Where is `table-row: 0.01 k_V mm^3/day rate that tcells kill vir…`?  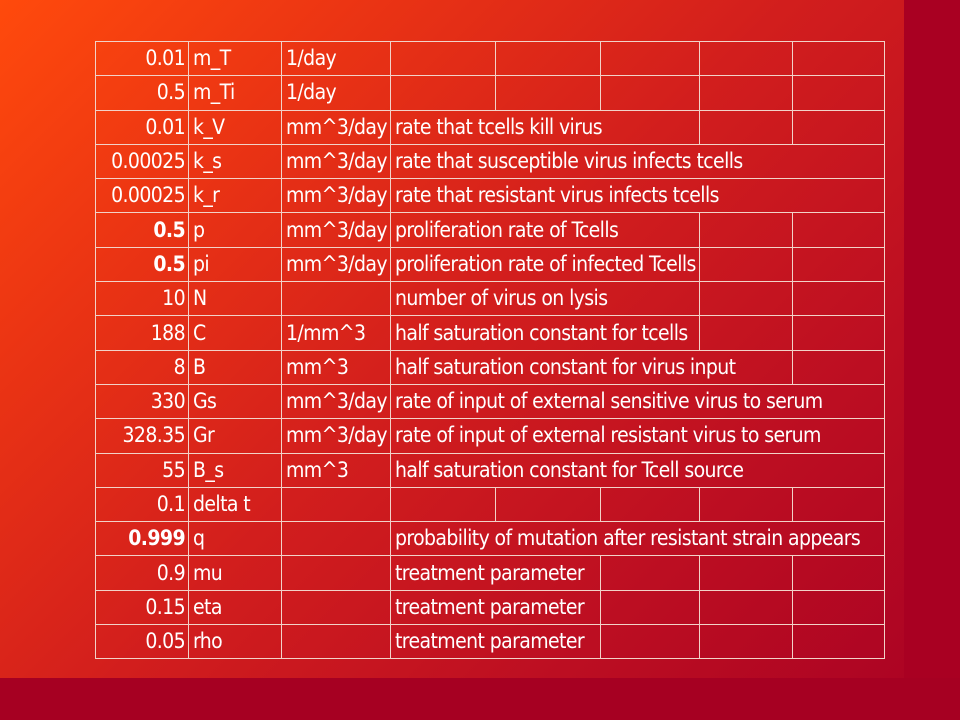
table-row: 0.01 k_V mm^3/day rate that tcells kill vir… is located at coordinates (490, 127).